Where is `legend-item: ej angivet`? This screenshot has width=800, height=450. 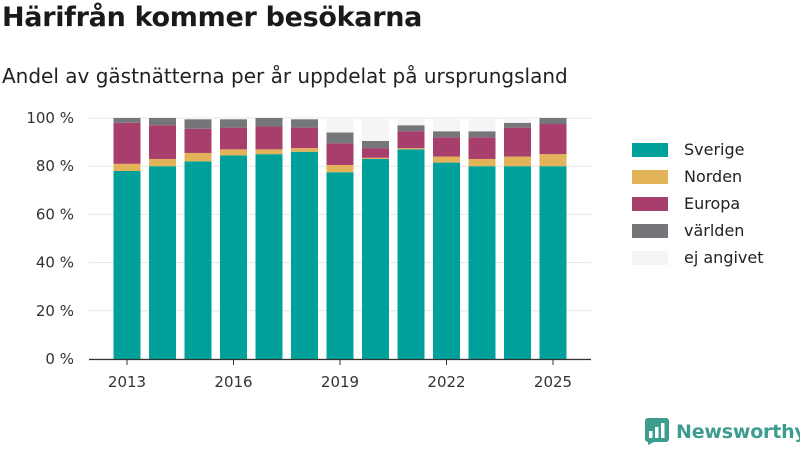 legend-item: ej angivet is located at coordinates (698, 257).